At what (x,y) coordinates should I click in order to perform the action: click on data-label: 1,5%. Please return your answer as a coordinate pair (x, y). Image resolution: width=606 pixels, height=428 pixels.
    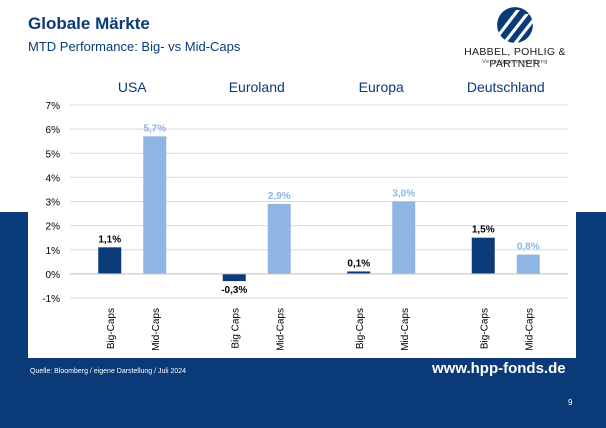
    Looking at the image, I should click on (483, 230).